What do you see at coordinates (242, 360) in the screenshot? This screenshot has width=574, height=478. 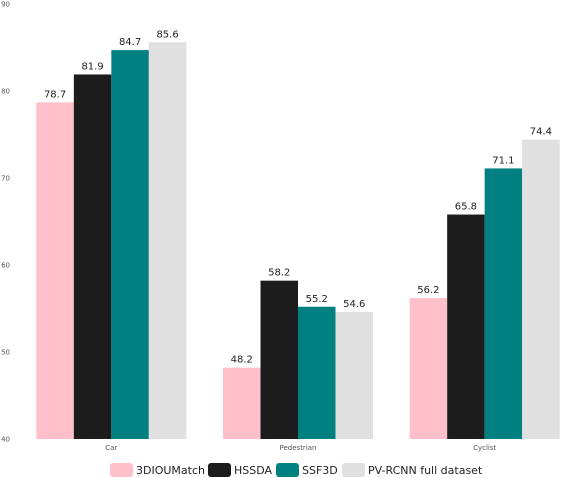 I see `data-label: 48.2` at bounding box center [242, 360].